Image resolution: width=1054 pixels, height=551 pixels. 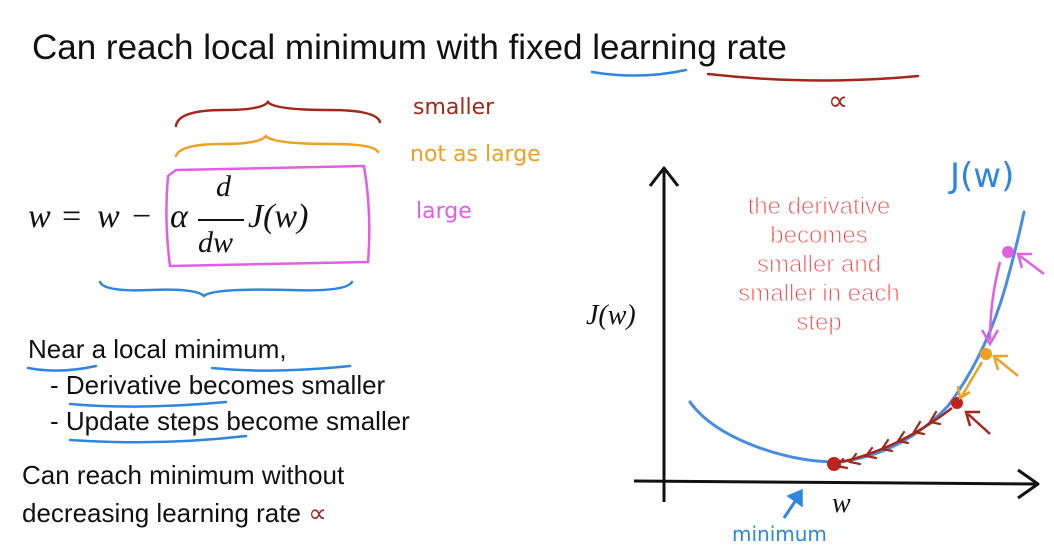 What do you see at coordinates (995, 301) in the screenshot?
I see `step-arrow-large` at bounding box center [995, 301].